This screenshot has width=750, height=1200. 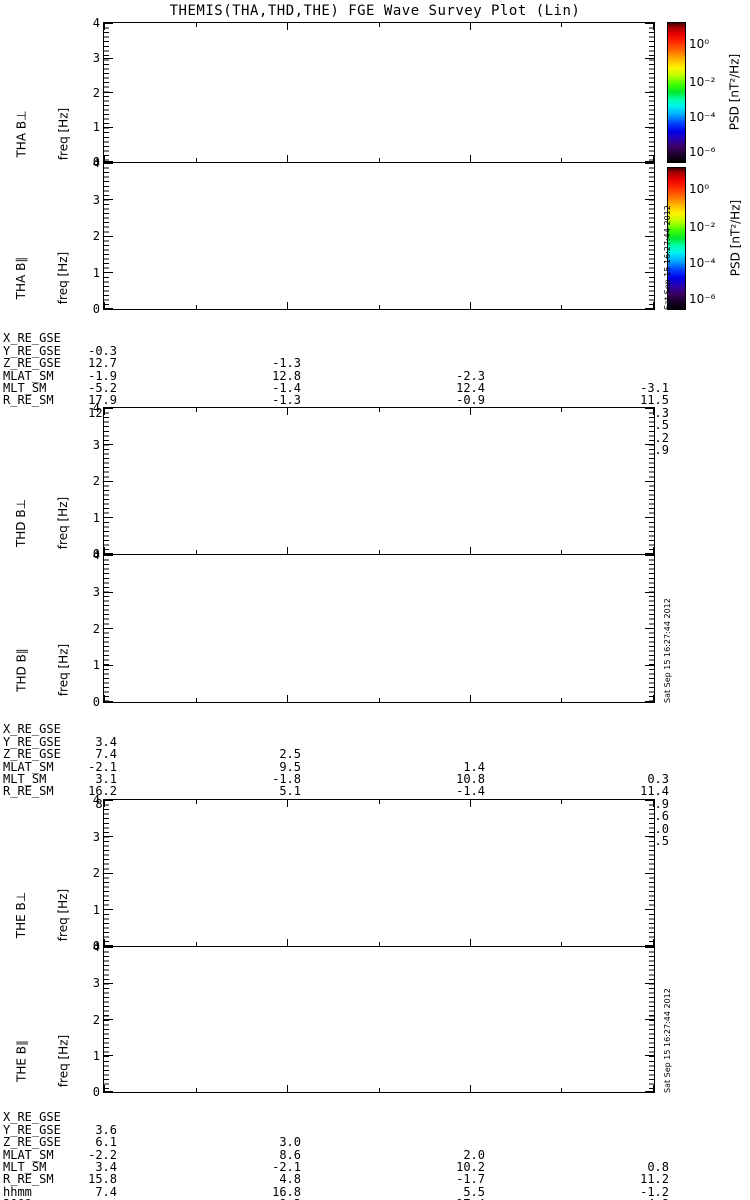 I want to click on table-row: MLT_SM 16.2 17.1 17.6 18.0, so click(x=375, y=798).